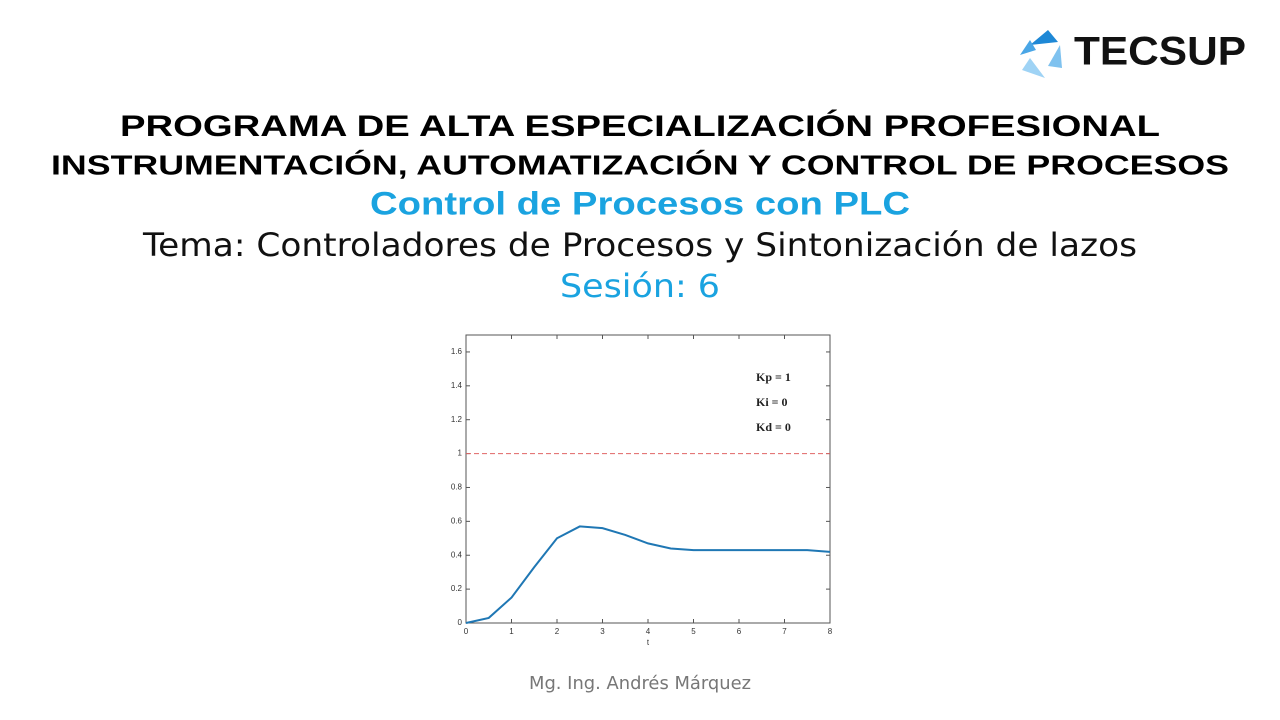  I want to click on annotation: Kd = 0, so click(773, 427).